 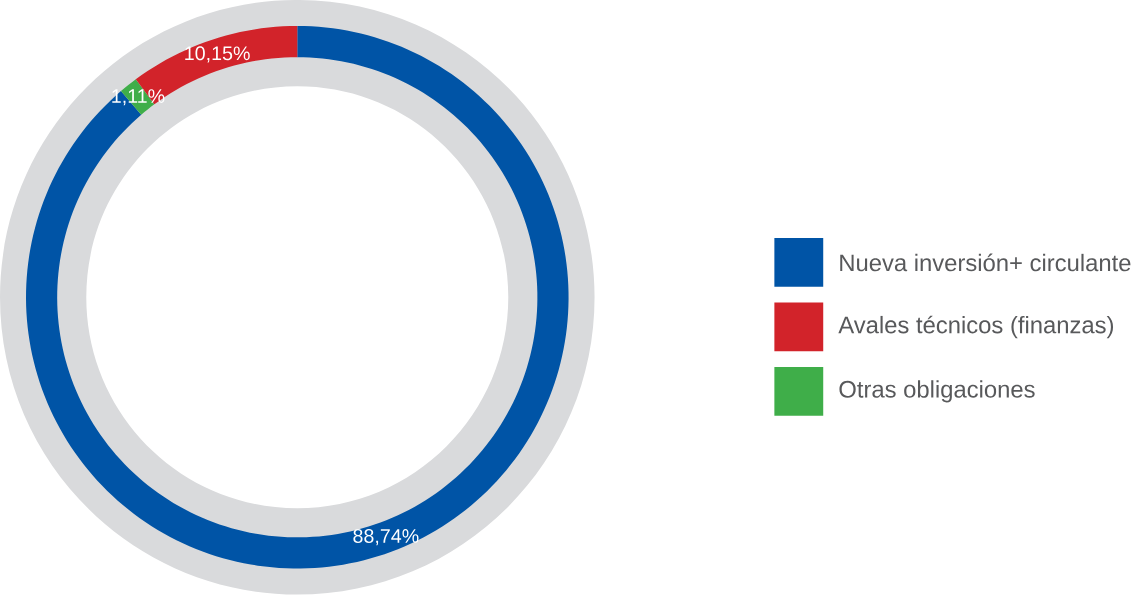 I want to click on legend-label: Nueva inversión+ circulante, so click(x=985, y=262).